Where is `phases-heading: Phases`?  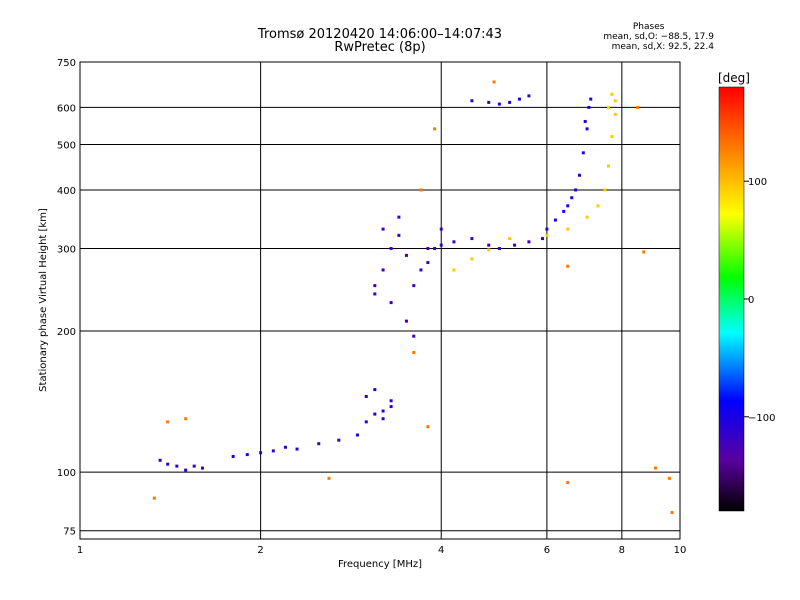 phases-heading: Phases is located at coordinates (648, 27).